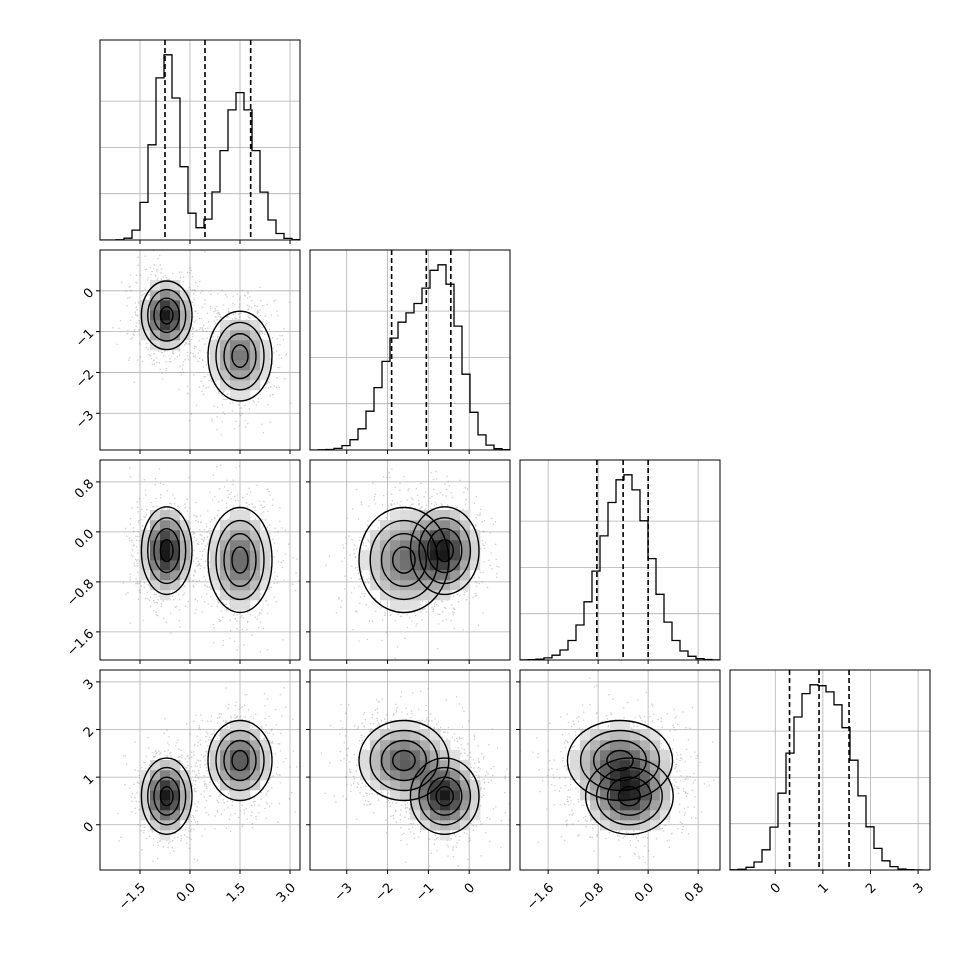 The width and height of the screenshot is (970, 970). Describe the element at coordinates (186, 892) in the screenshot. I see `x-tick-label: 0.0` at that location.